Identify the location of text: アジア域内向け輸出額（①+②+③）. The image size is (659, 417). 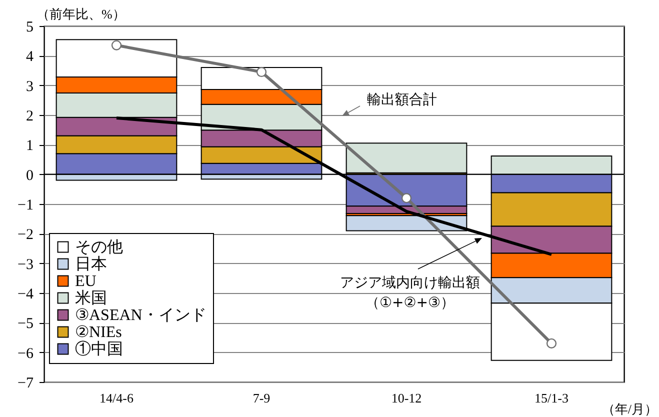
(410, 293).